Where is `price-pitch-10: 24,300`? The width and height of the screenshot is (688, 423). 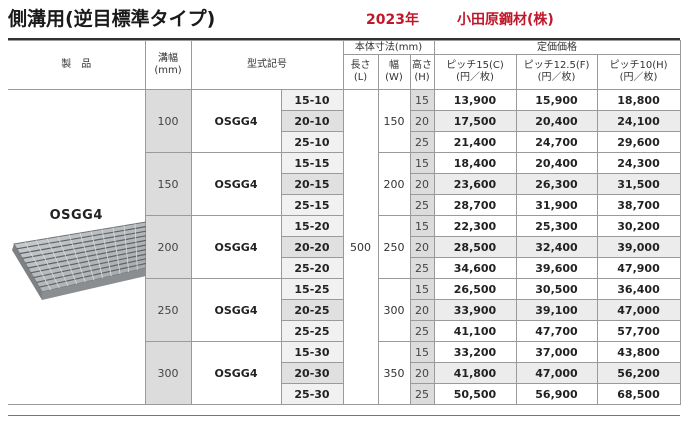 price-pitch-10: 24,300 is located at coordinates (638, 163).